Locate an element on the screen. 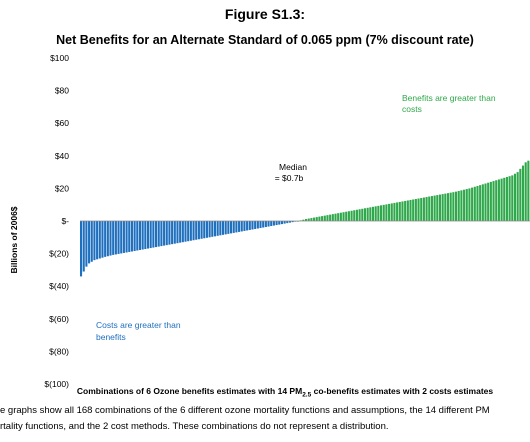  y-axis-label: Billions of 2006$ is located at coordinates (14, 239).